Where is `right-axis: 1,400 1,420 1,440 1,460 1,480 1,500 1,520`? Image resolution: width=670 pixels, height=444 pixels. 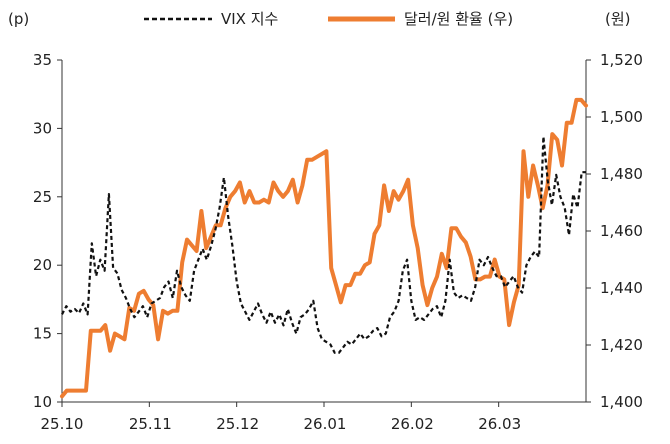
right-axis: 1,400 1,420 1,440 1,460 1,480 1,500 1,520 is located at coordinates (614, 231).